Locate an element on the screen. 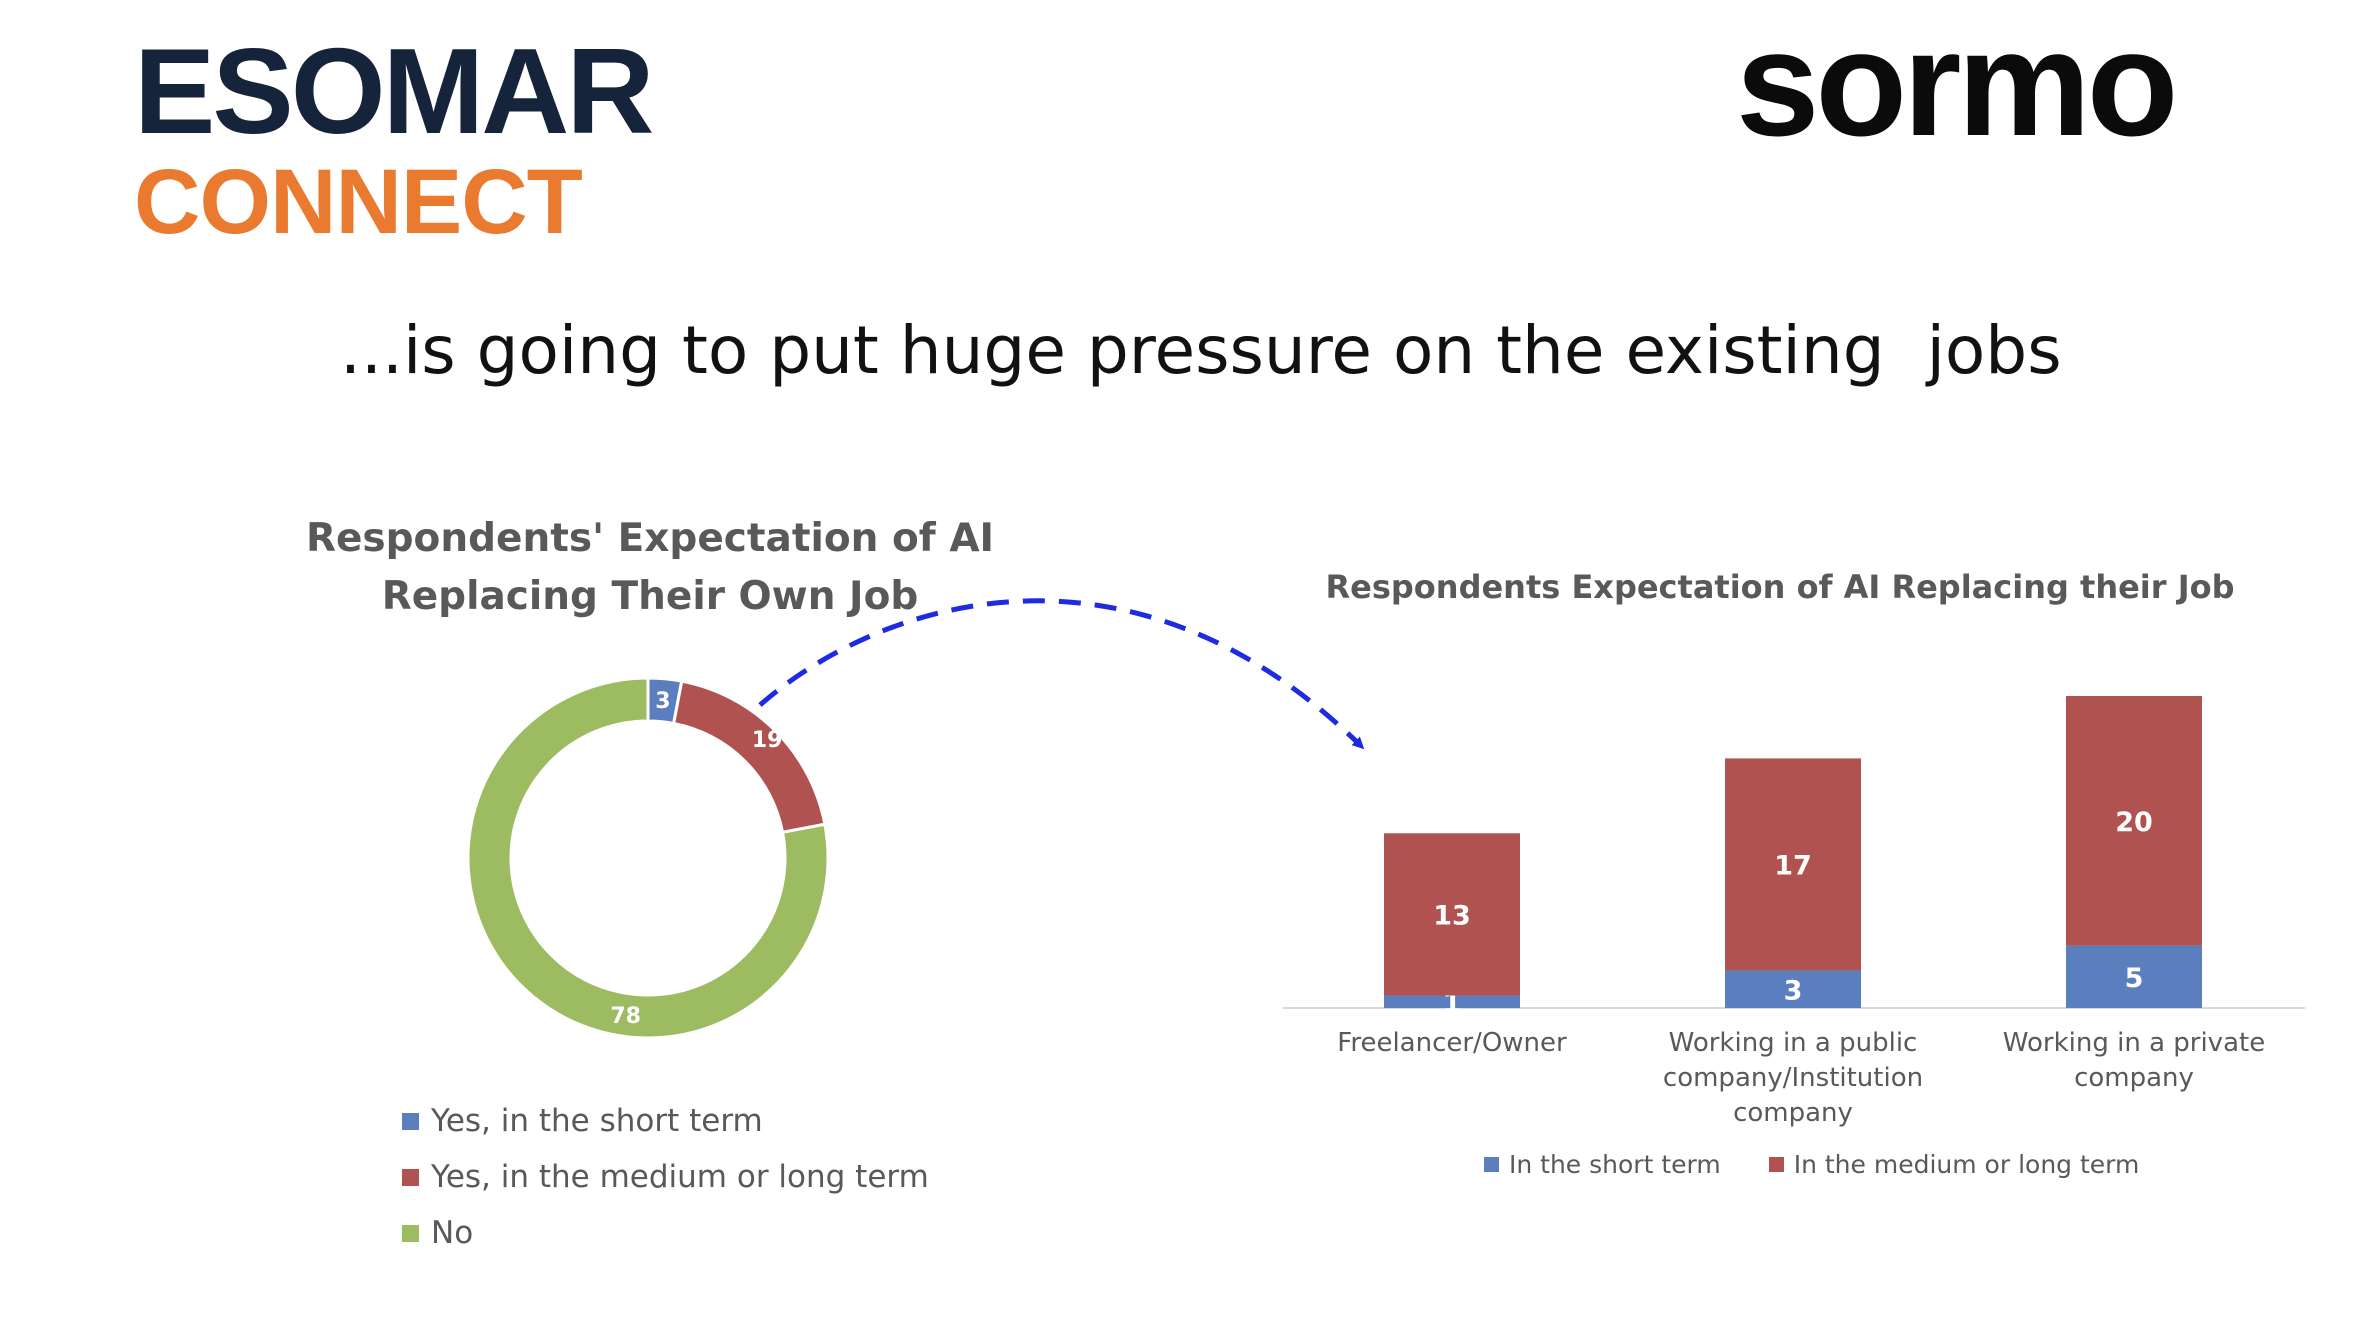 Image resolution: width=2354 pixels, height=1320 pixels. bar-label-medium-long-term-2: 17 is located at coordinates (1793, 865).